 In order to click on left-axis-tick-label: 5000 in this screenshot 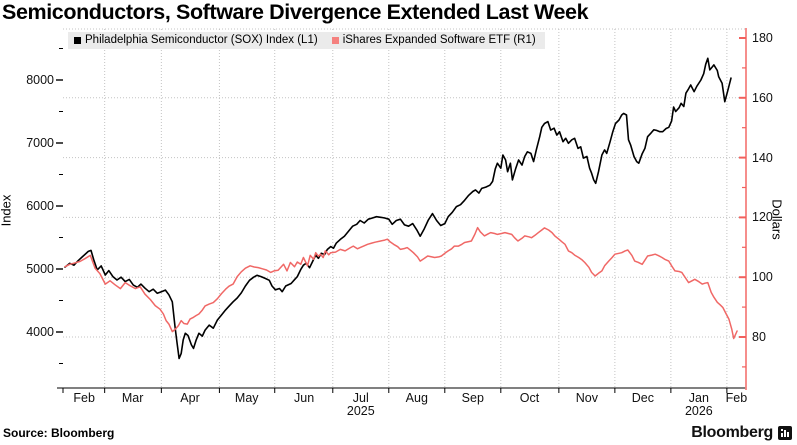, I will do `click(40, 269)`.